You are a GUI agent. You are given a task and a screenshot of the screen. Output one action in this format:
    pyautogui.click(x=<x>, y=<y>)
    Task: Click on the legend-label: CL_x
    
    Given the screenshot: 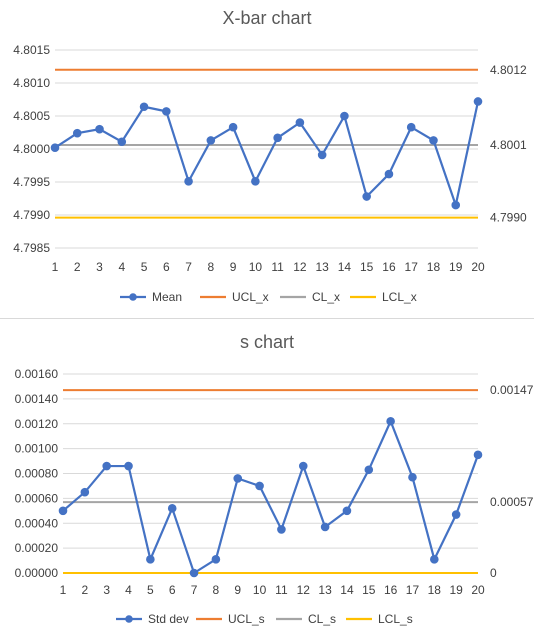 What is the action you would take?
    pyautogui.click(x=326, y=297)
    